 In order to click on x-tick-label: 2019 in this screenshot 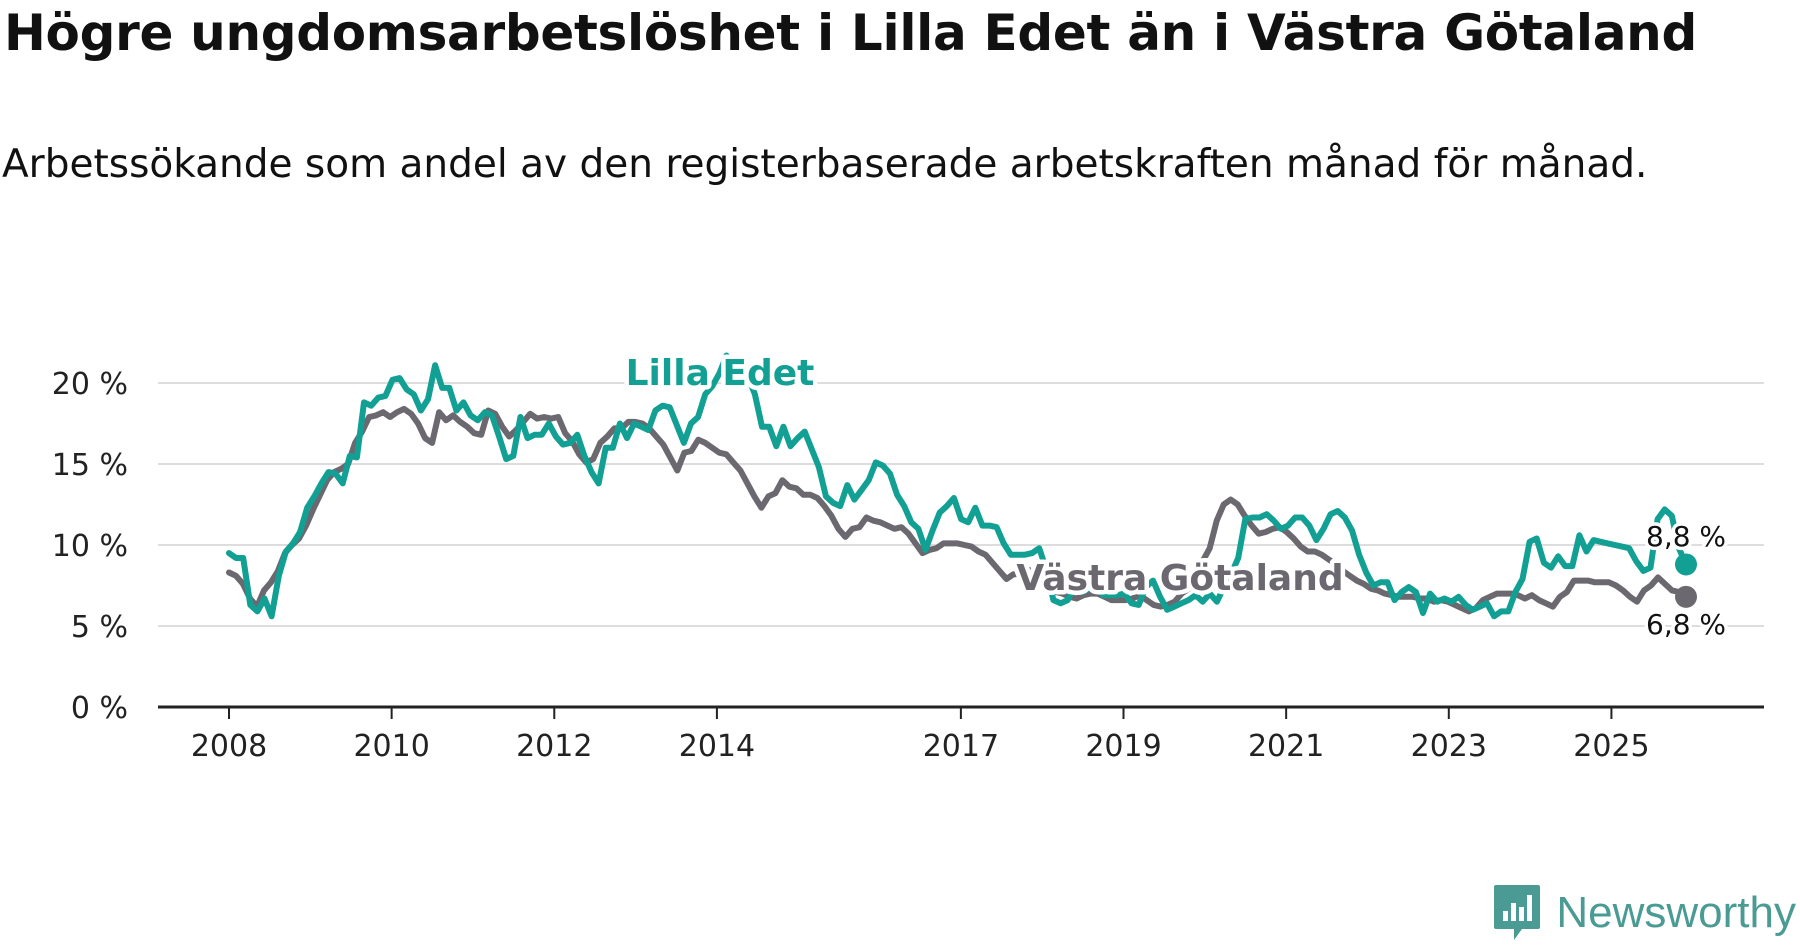, I will do `click(1123, 746)`.